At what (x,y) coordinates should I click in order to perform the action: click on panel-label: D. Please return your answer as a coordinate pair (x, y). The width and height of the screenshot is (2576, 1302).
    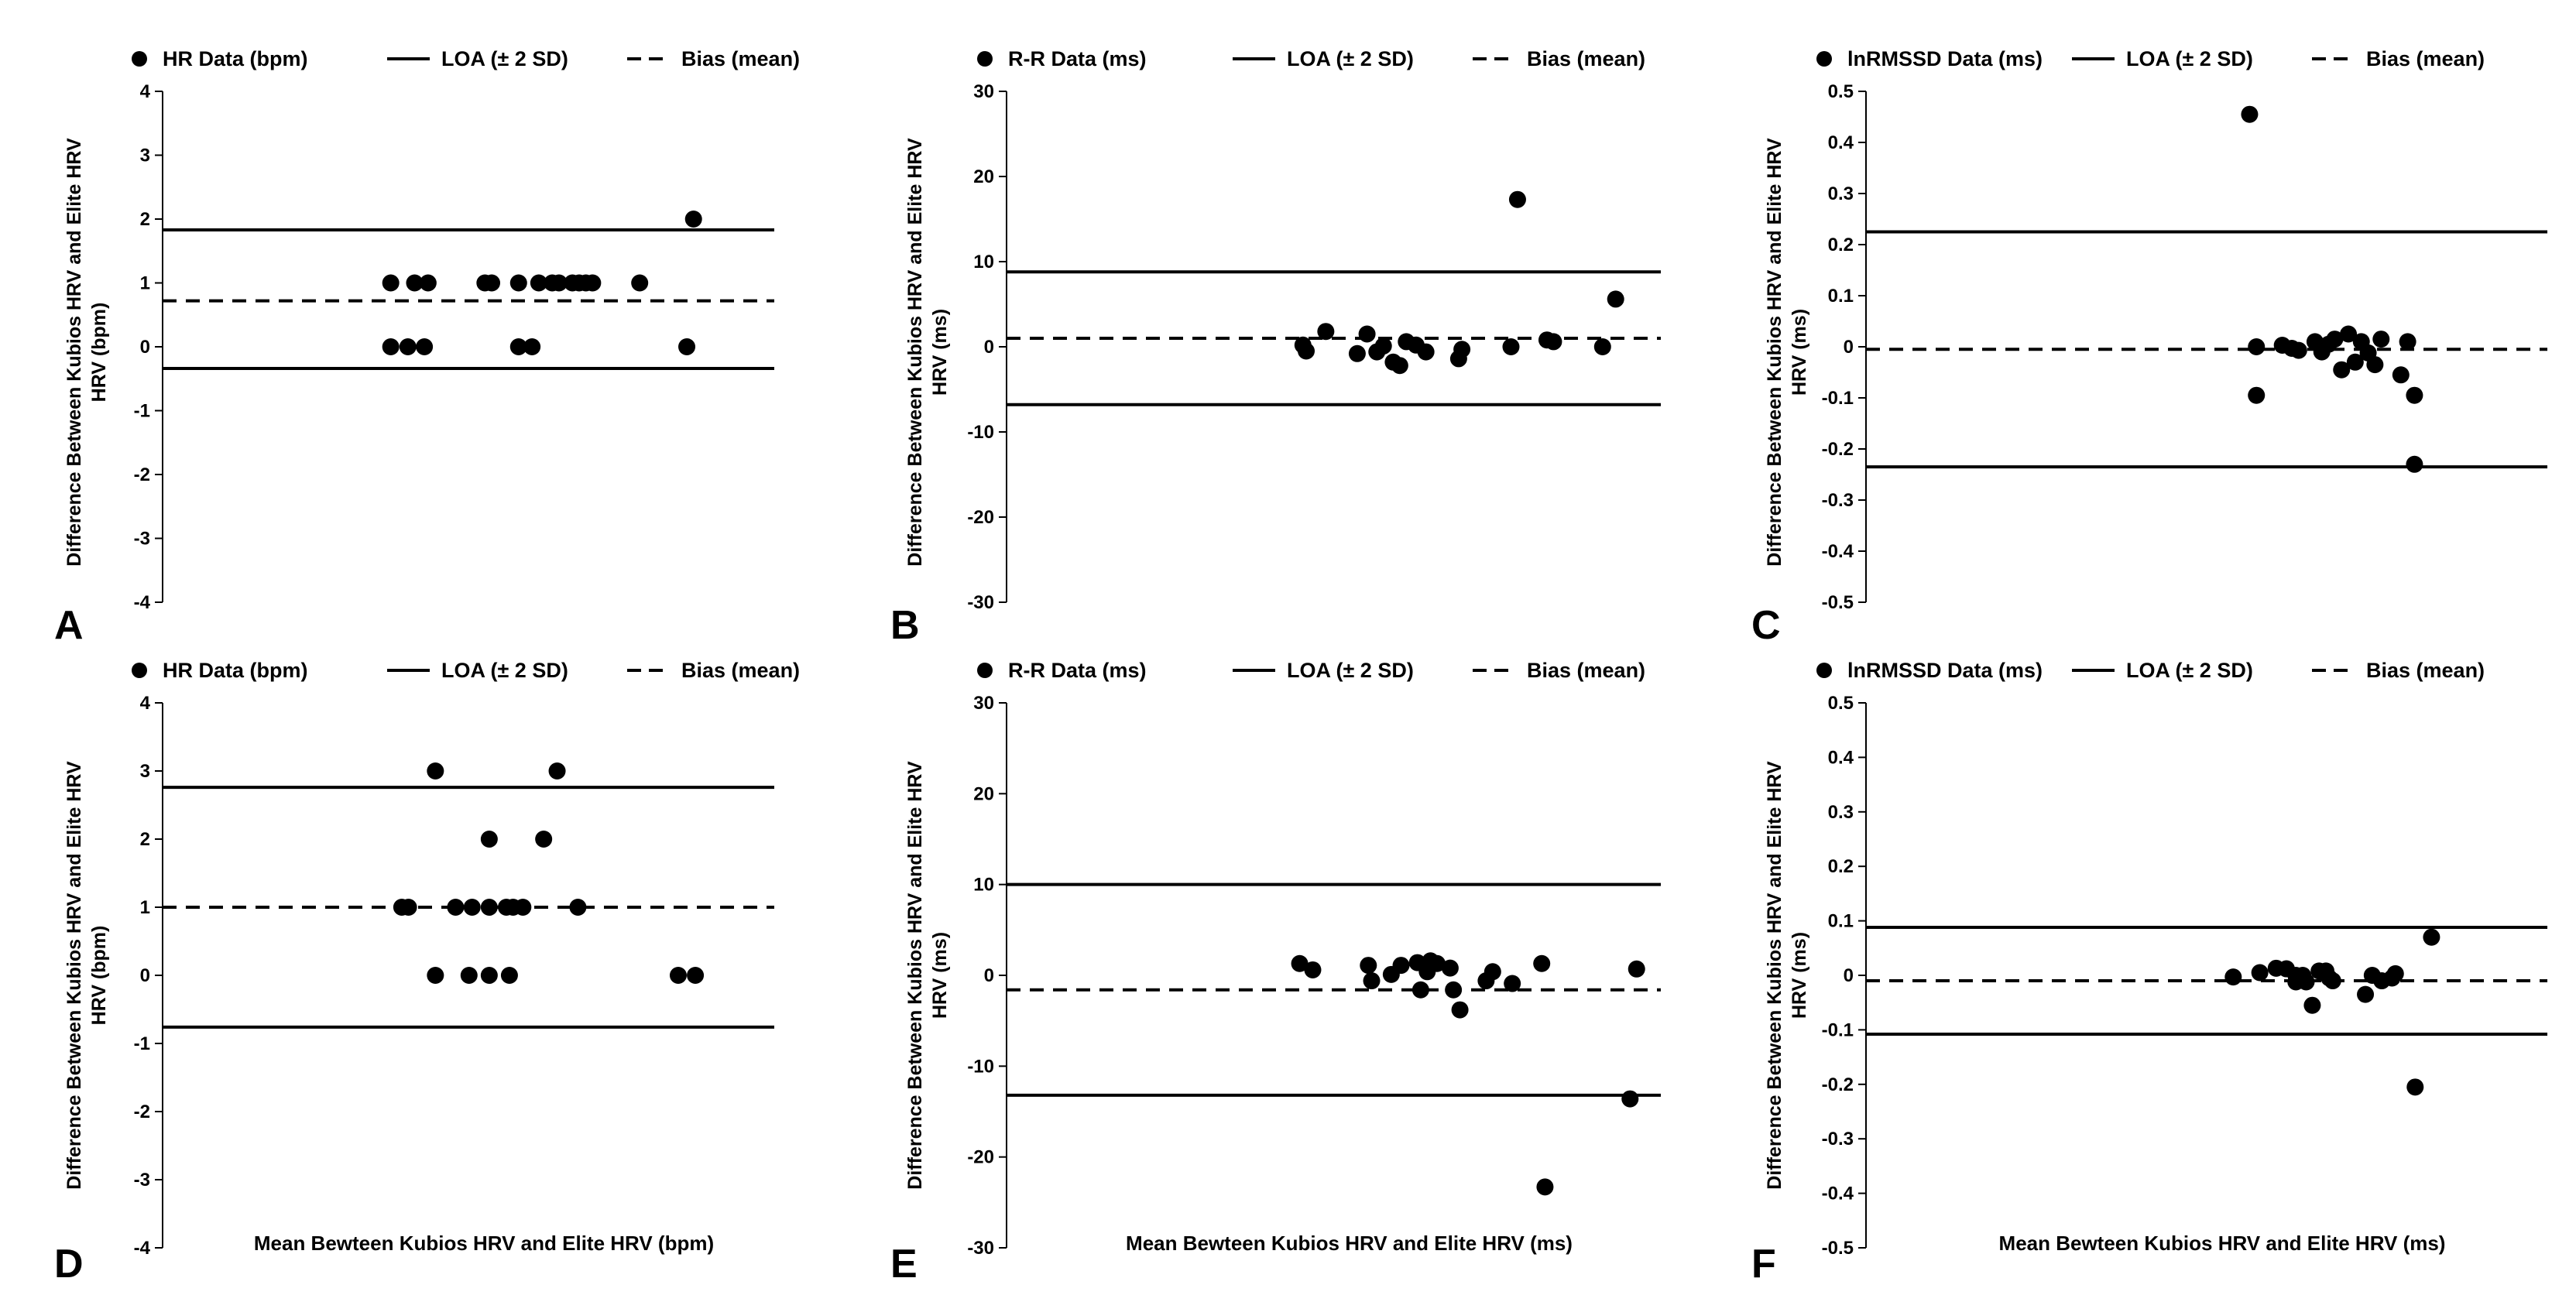
    Looking at the image, I should click on (69, 1264).